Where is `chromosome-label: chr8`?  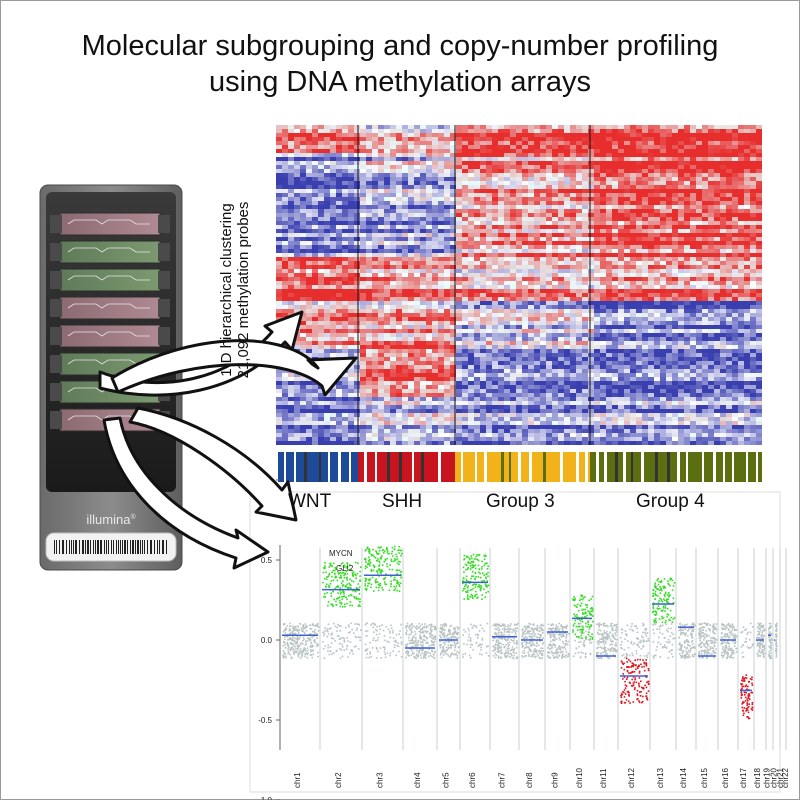
chromosome-label: chr8 is located at coordinates (529, 780).